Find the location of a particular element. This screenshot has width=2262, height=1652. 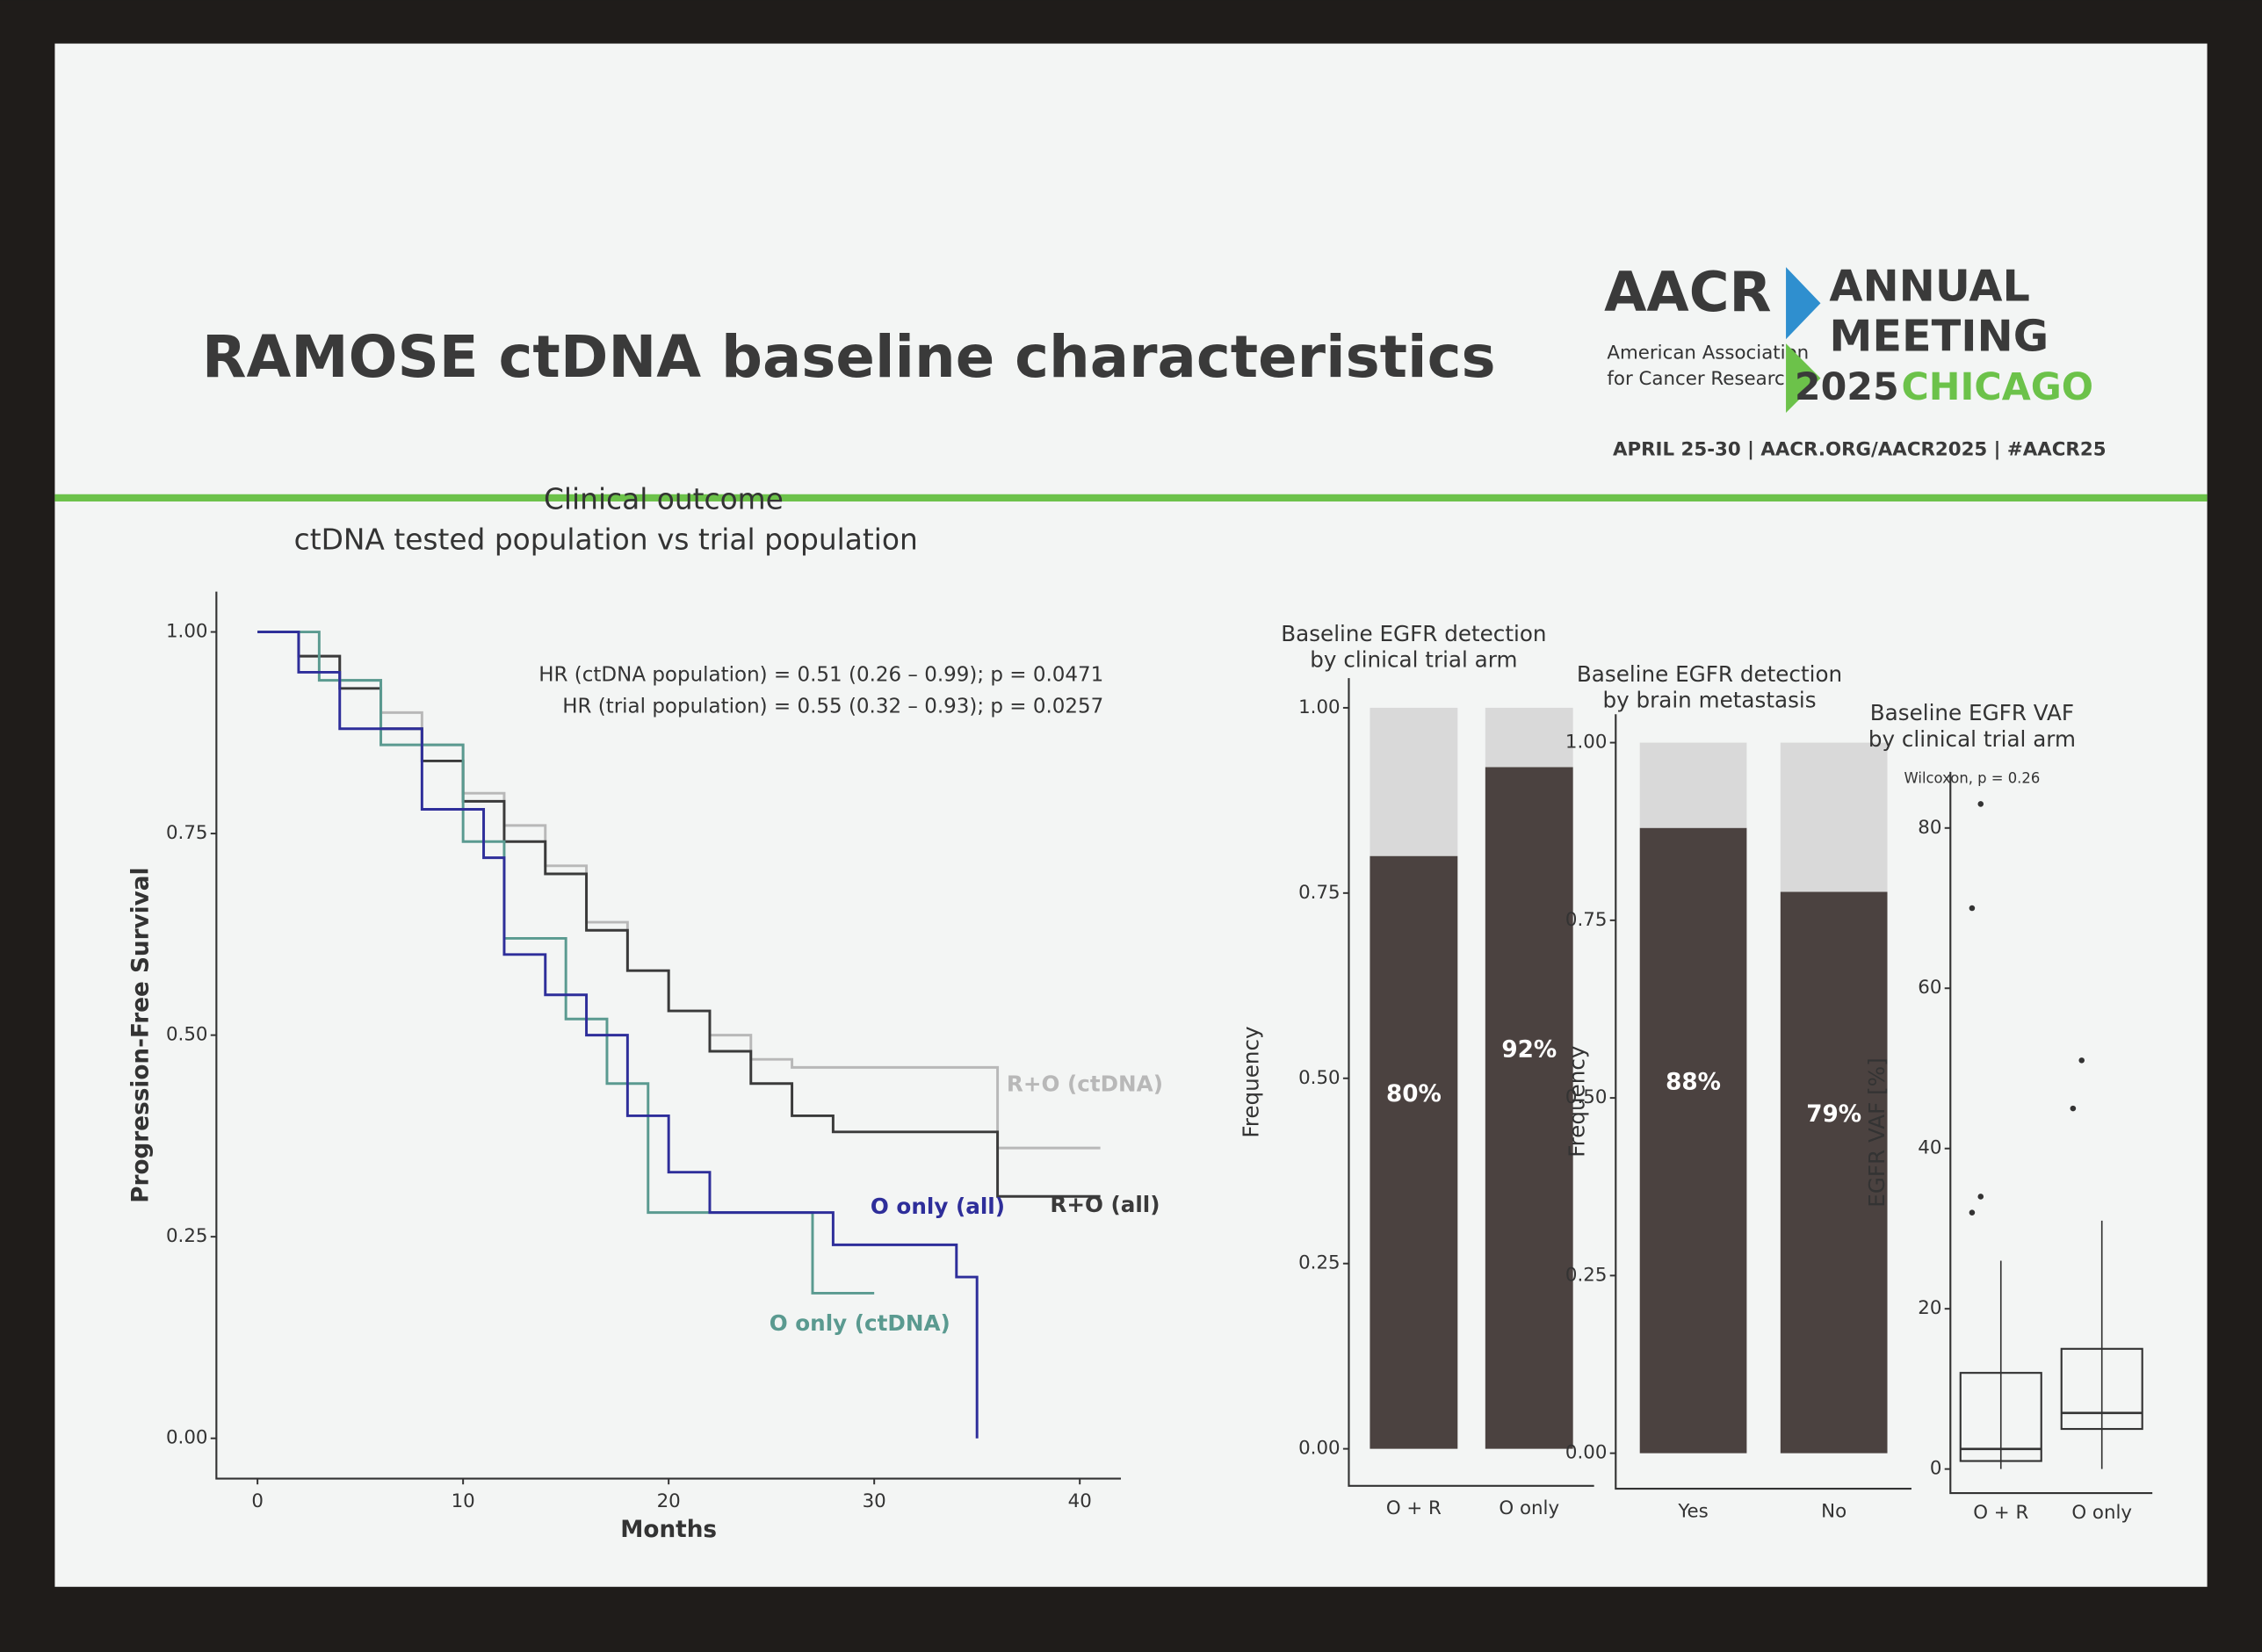

x-tick-label: Yes is located at coordinates (1692, 1511).